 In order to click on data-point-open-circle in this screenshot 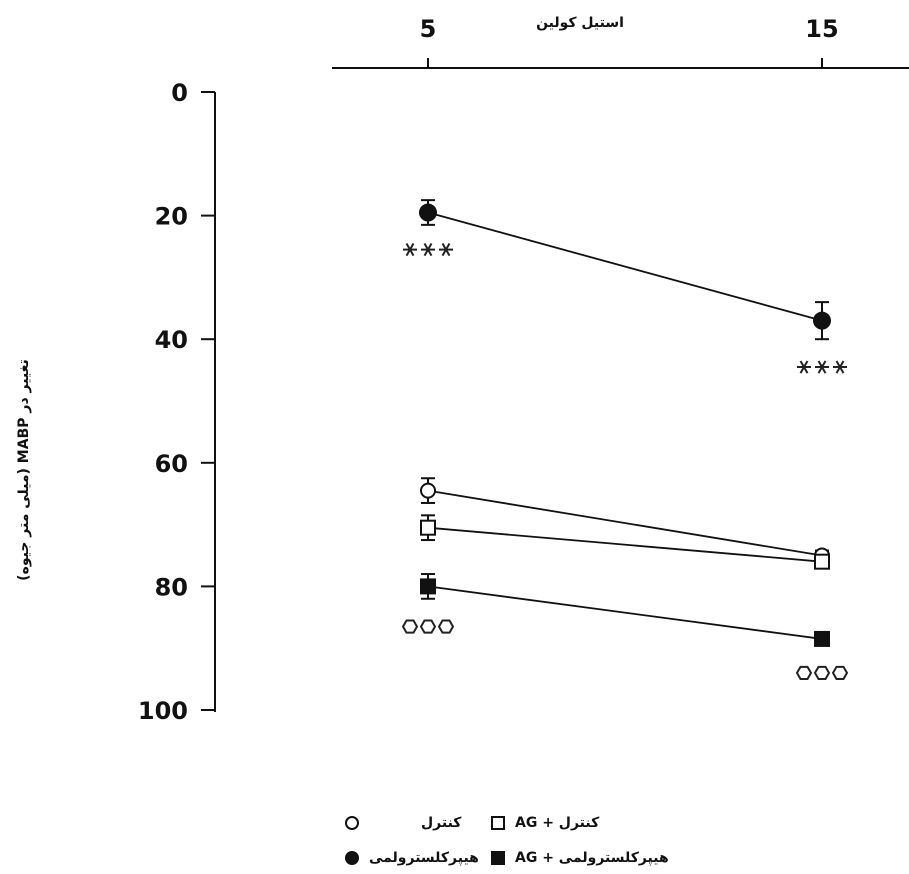, I will do `click(428, 490)`.